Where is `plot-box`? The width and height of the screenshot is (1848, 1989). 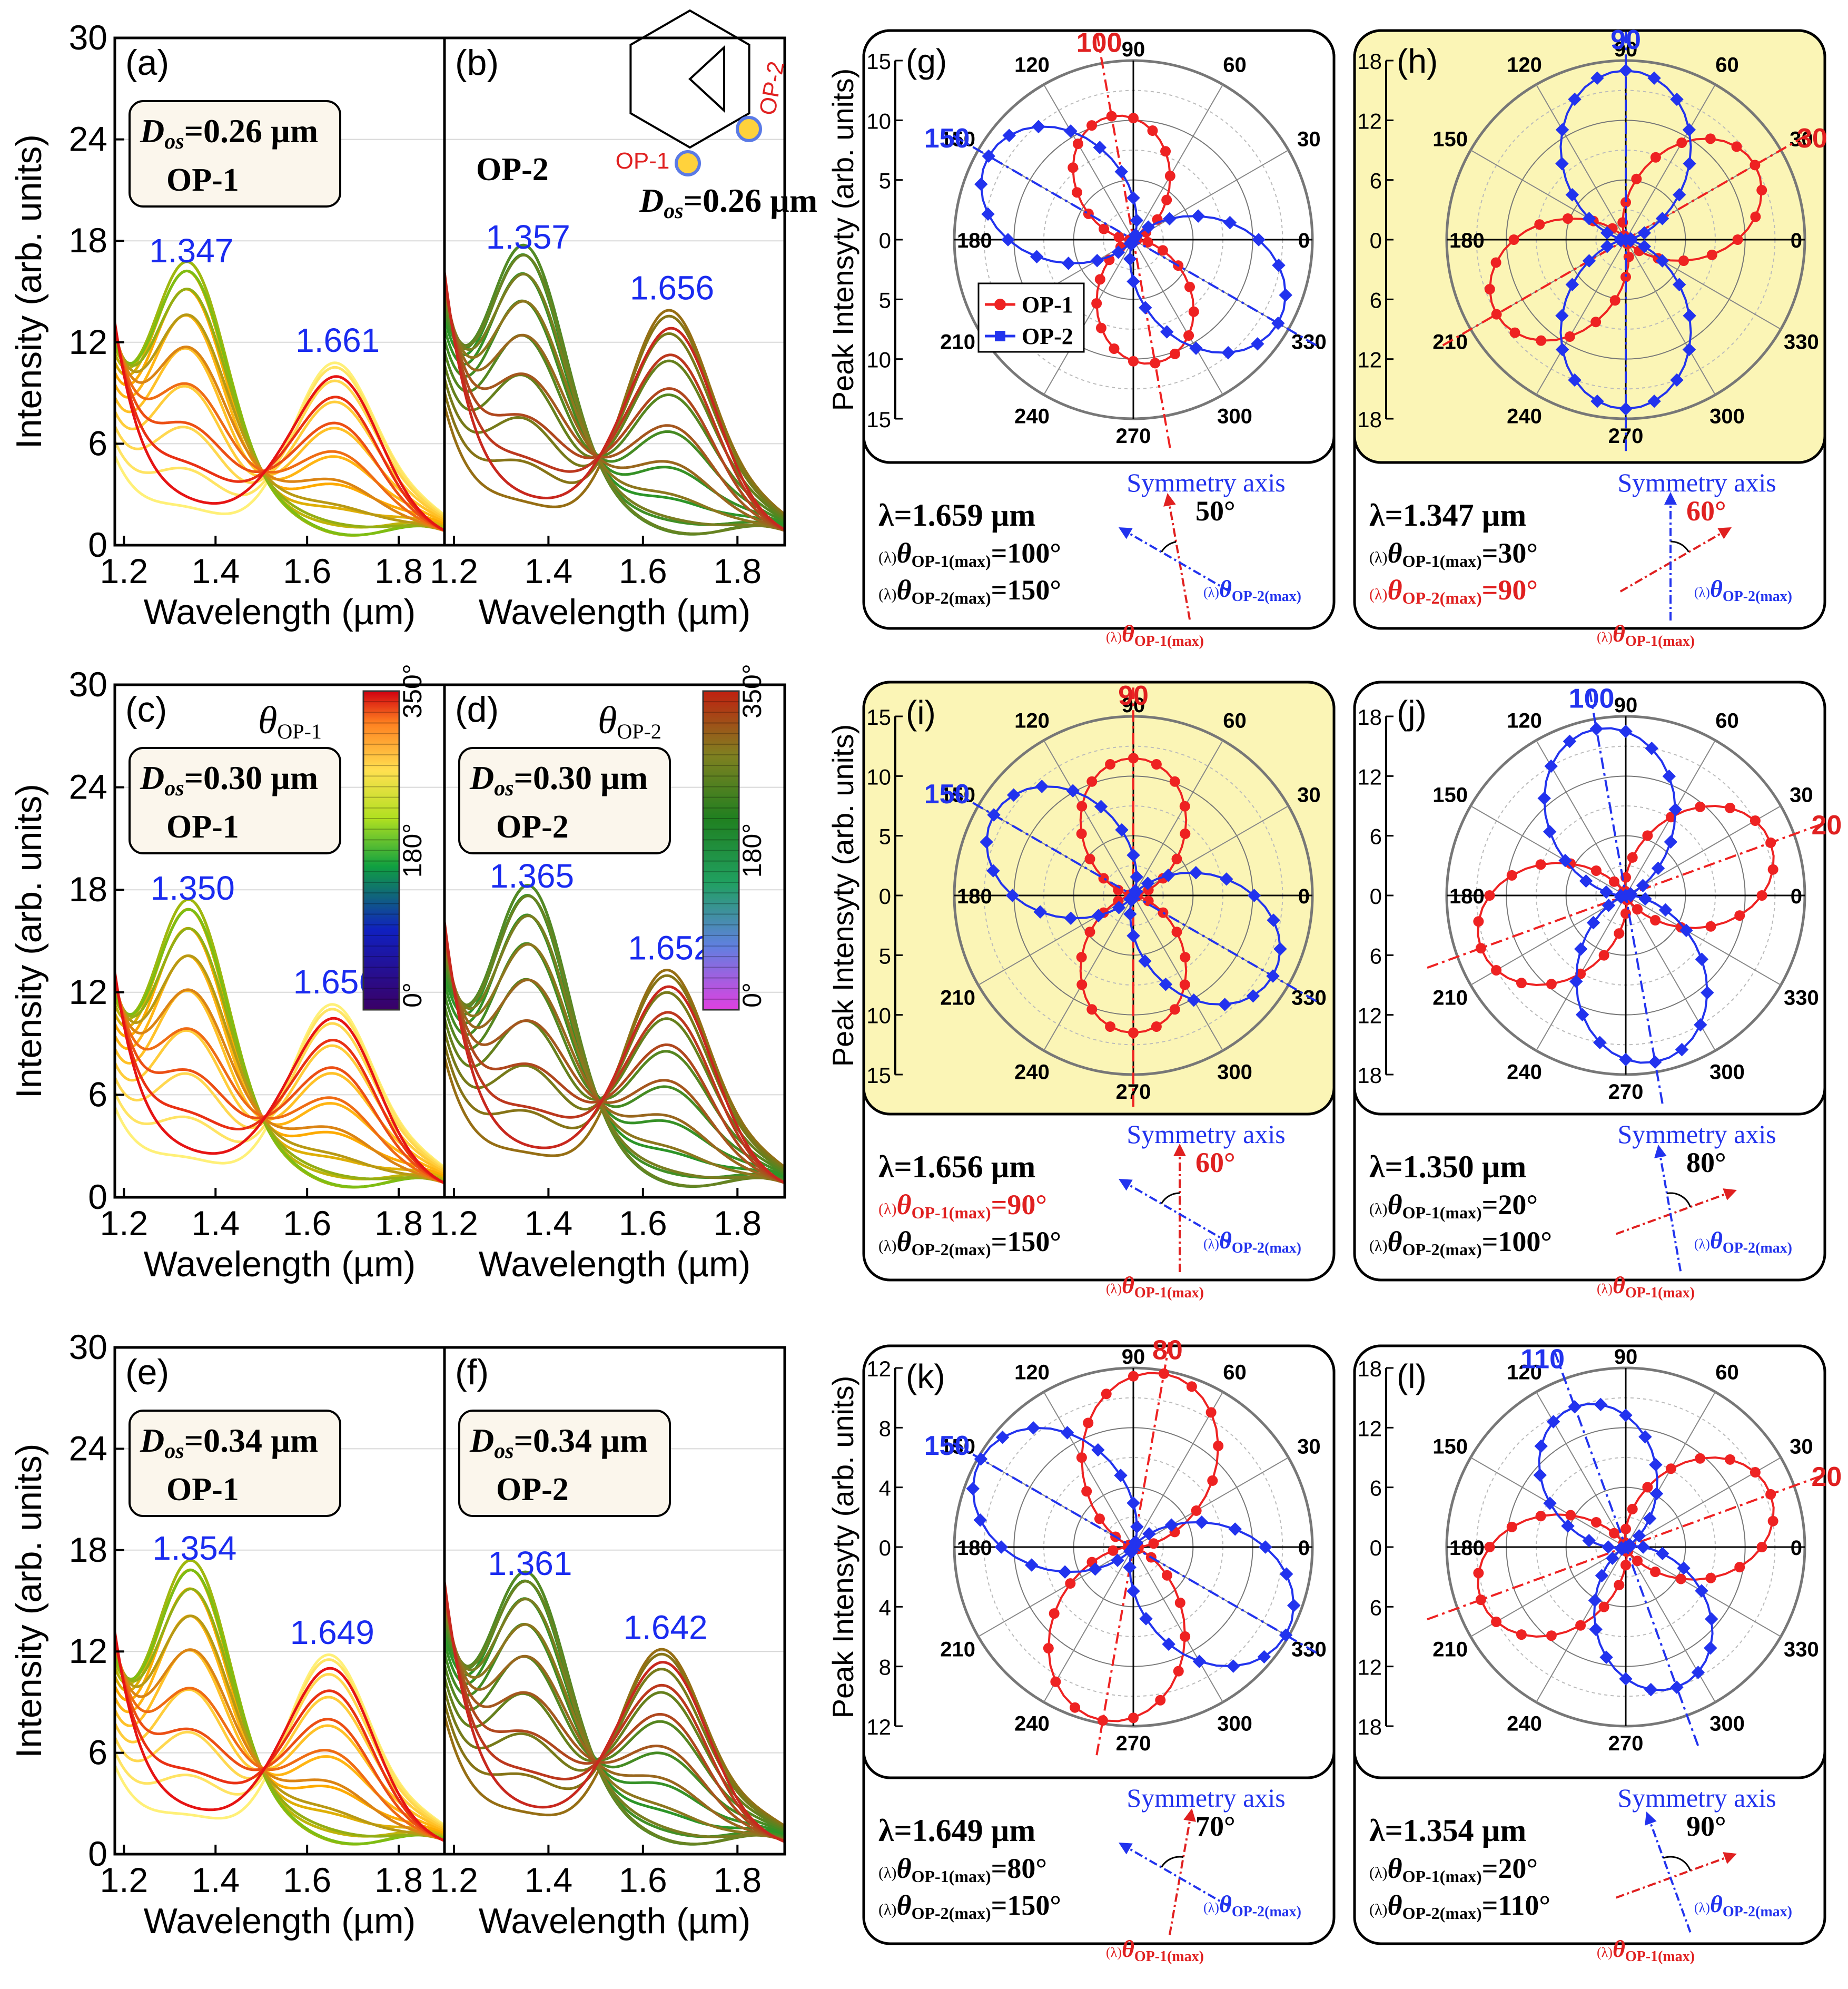 plot-box is located at coordinates (1589, 1561).